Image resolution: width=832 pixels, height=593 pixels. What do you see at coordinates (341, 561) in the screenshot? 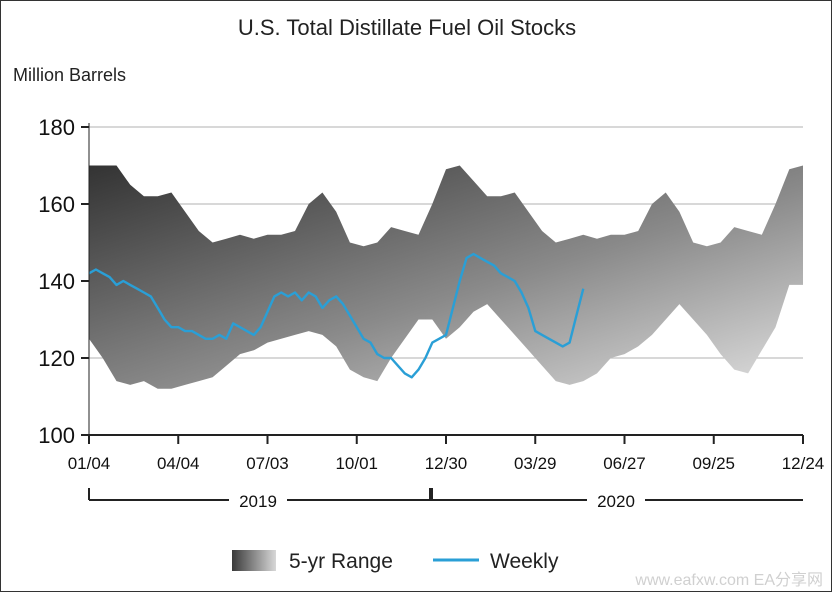
I see `legend-label-range: 5-yr Range` at bounding box center [341, 561].